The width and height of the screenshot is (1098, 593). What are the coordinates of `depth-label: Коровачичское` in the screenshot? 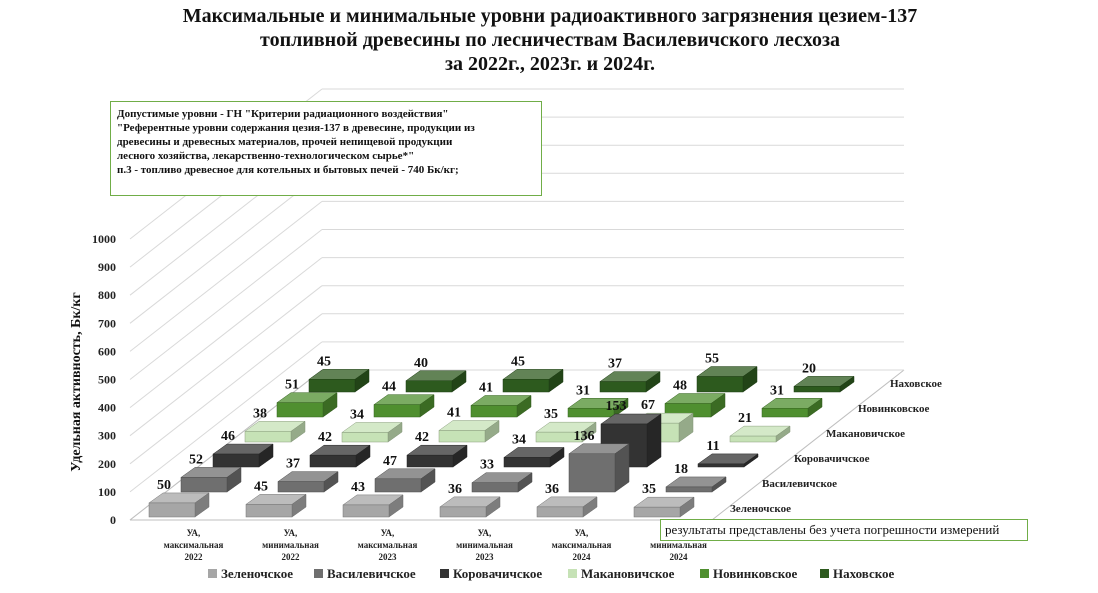 It's located at (832, 459).